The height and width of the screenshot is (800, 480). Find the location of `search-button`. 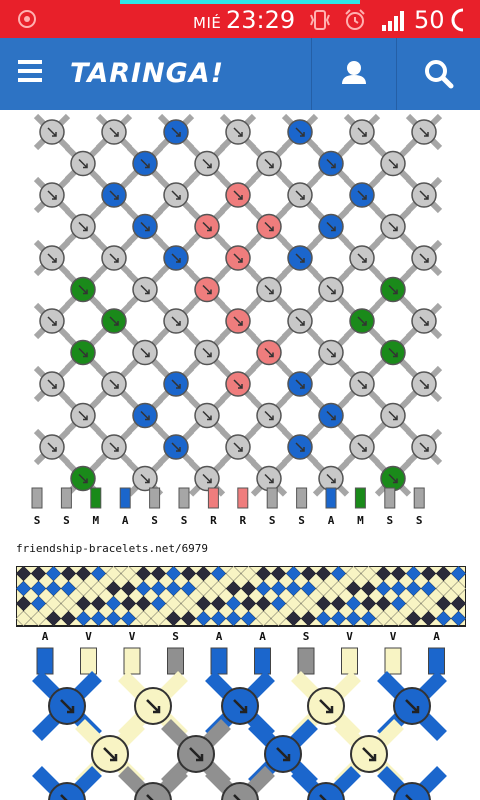

search-button is located at coordinates (438, 74).